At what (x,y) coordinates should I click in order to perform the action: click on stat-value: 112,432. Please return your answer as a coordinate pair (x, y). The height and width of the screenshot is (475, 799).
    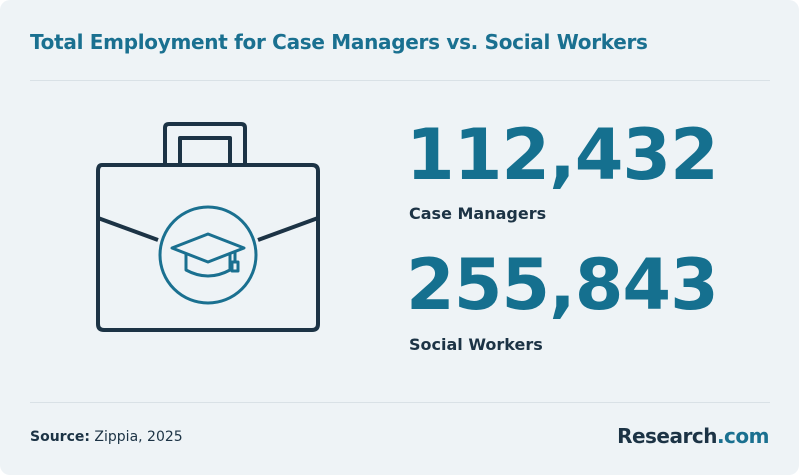
    Looking at the image, I should click on (562, 155).